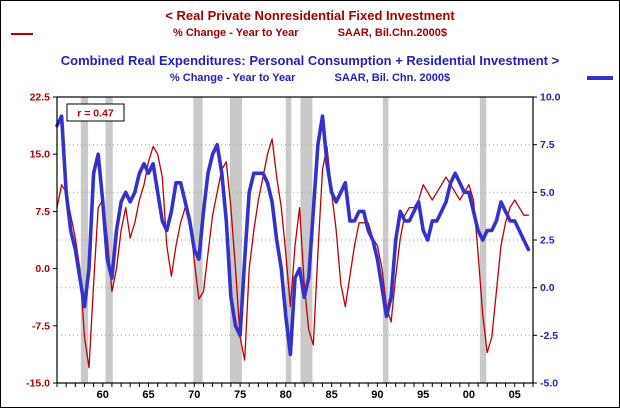 This screenshot has width=620, height=408. I want to click on x-axis-label: 95, so click(423, 395).